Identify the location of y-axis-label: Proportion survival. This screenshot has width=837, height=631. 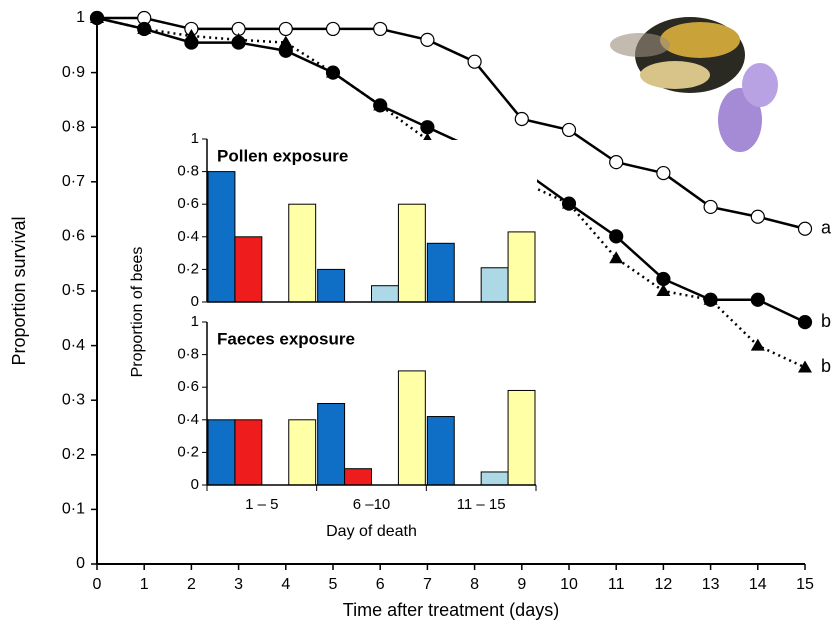
(19, 290).